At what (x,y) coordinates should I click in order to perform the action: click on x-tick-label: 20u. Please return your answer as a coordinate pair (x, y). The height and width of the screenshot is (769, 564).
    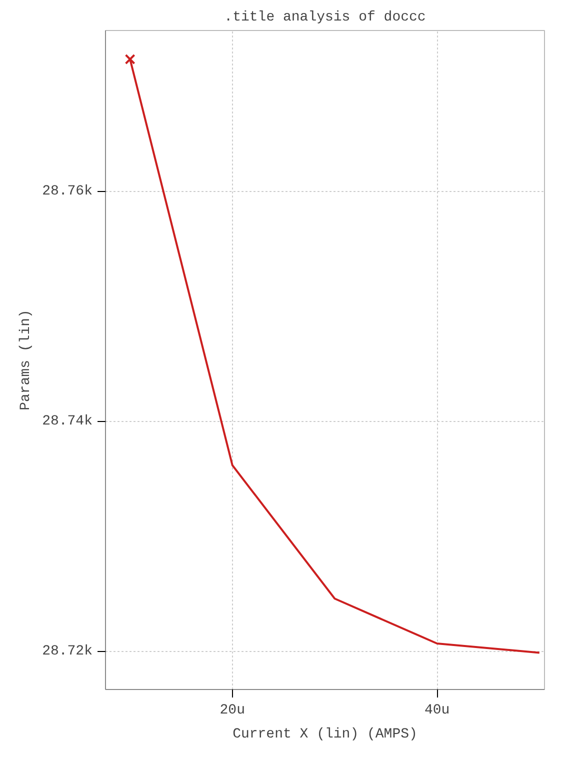
    Looking at the image, I should click on (233, 710).